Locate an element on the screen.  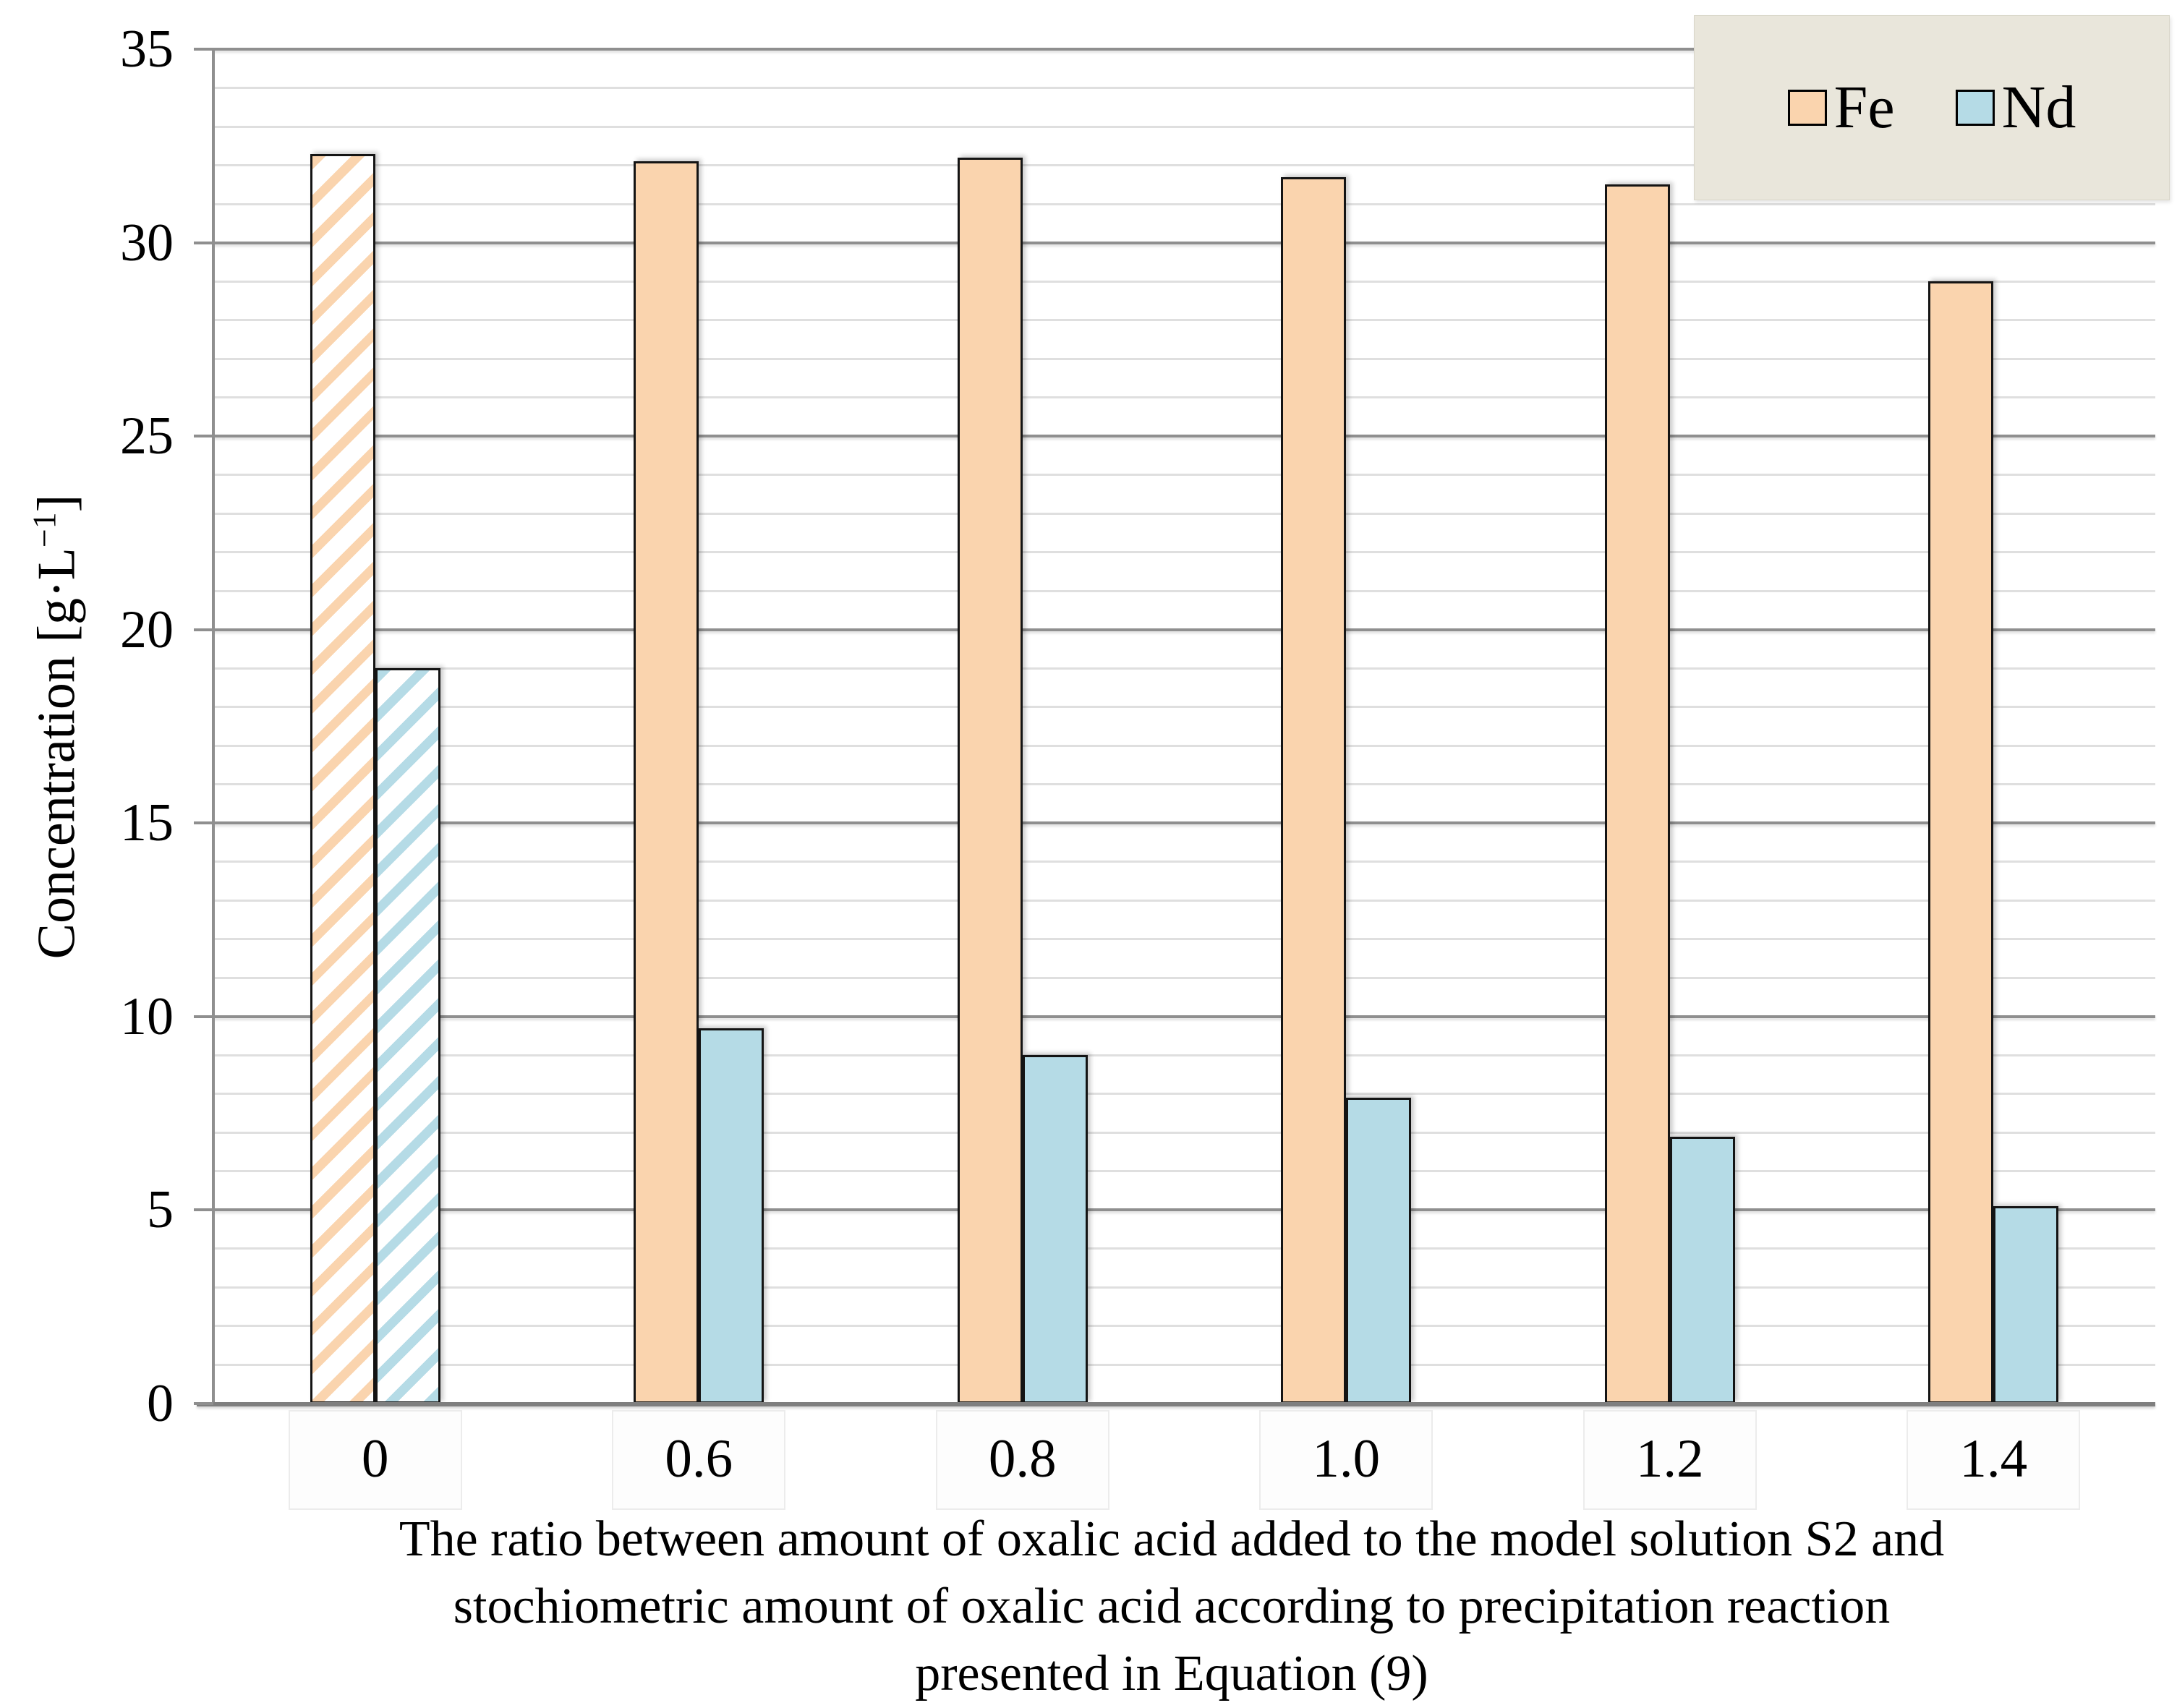
x-tick-label-0.8: 0.8 is located at coordinates (1022, 1459).